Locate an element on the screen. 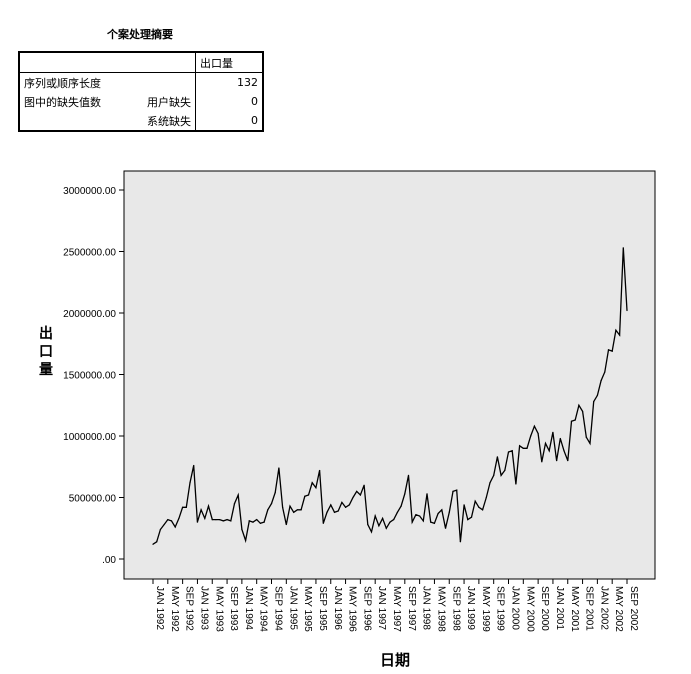 The image size is (691, 674). row-sublabel: 系统缺失 is located at coordinates (169, 121).